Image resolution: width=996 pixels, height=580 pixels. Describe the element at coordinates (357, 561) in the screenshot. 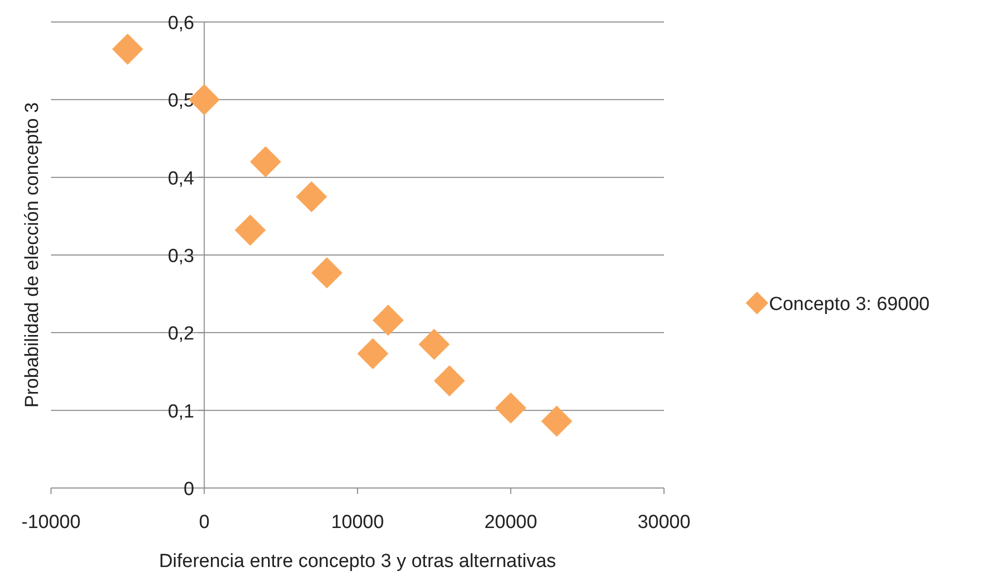

I see `x-axis-title: Diferencia entre concepto 3 y otras alternativas` at that location.